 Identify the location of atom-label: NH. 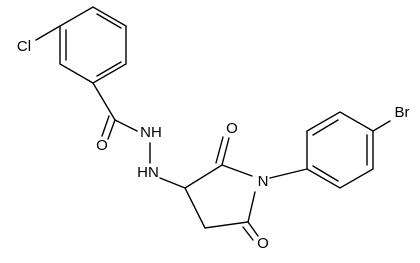
(151, 132).